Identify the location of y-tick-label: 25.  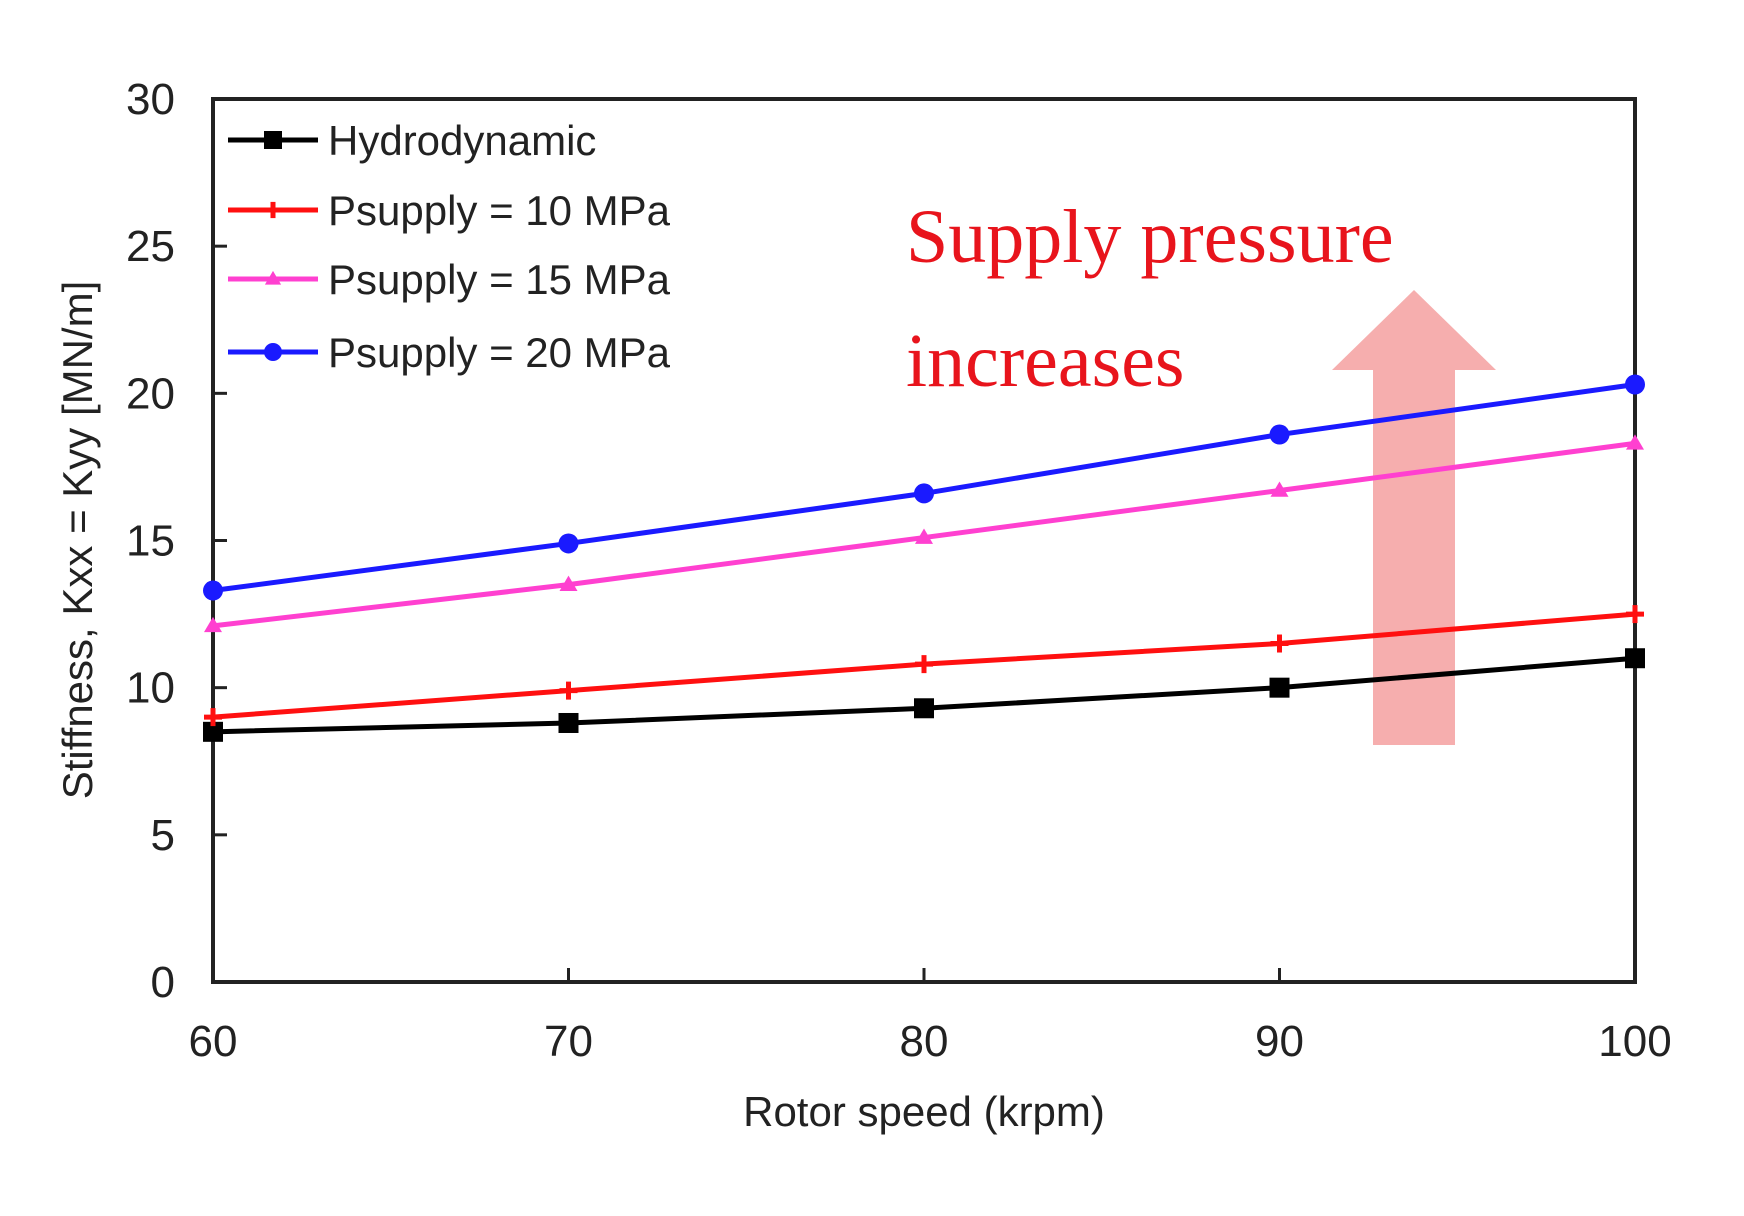
(150, 246).